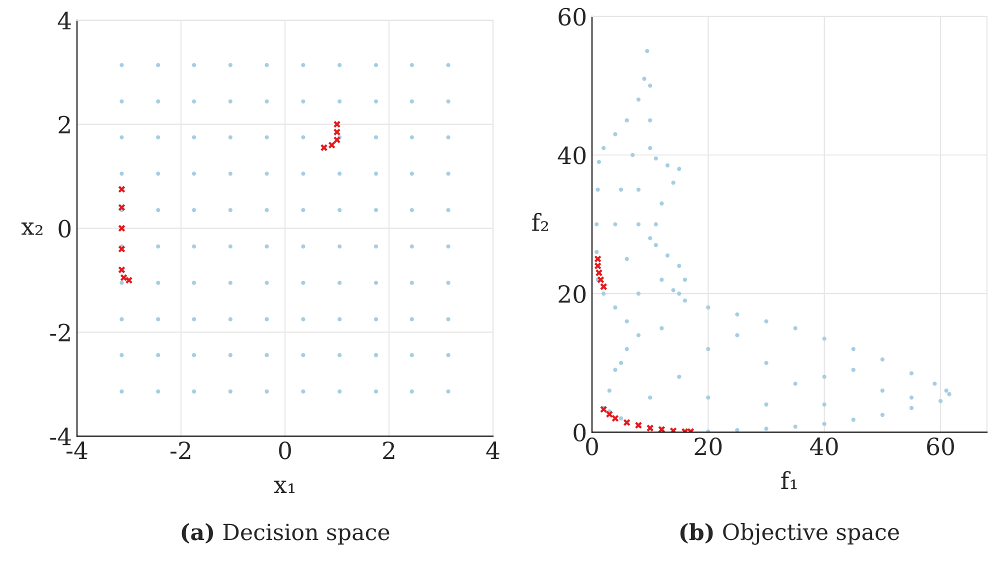 This screenshot has height=565, width=1000. I want to click on y-tick-label: 4, so click(64, 21).